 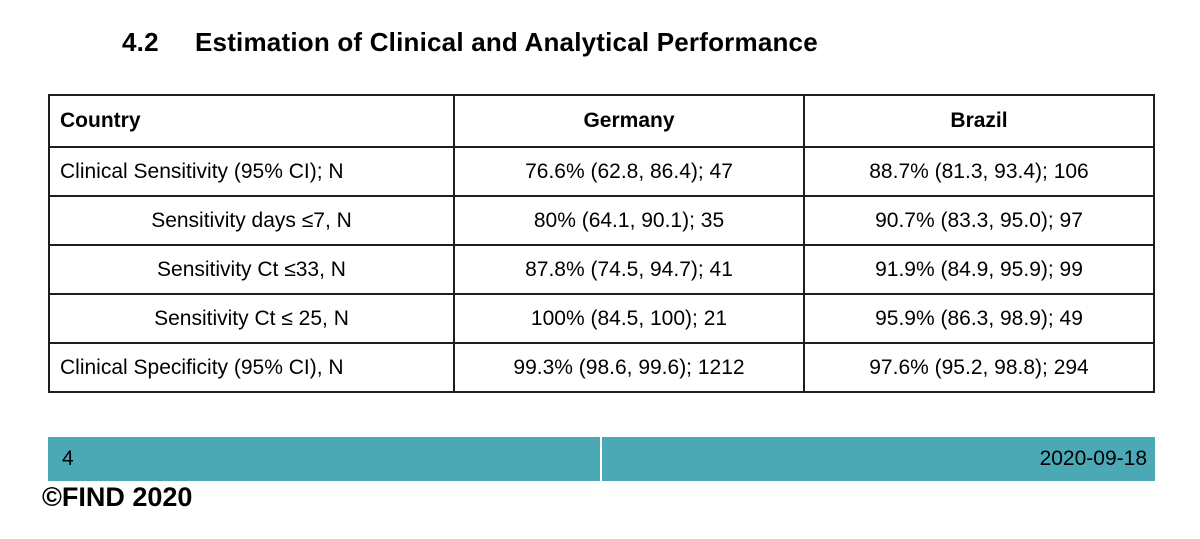 I want to click on brazil-value: 88.7% (81.3, 93.4); 106, so click(x=979, y=171).